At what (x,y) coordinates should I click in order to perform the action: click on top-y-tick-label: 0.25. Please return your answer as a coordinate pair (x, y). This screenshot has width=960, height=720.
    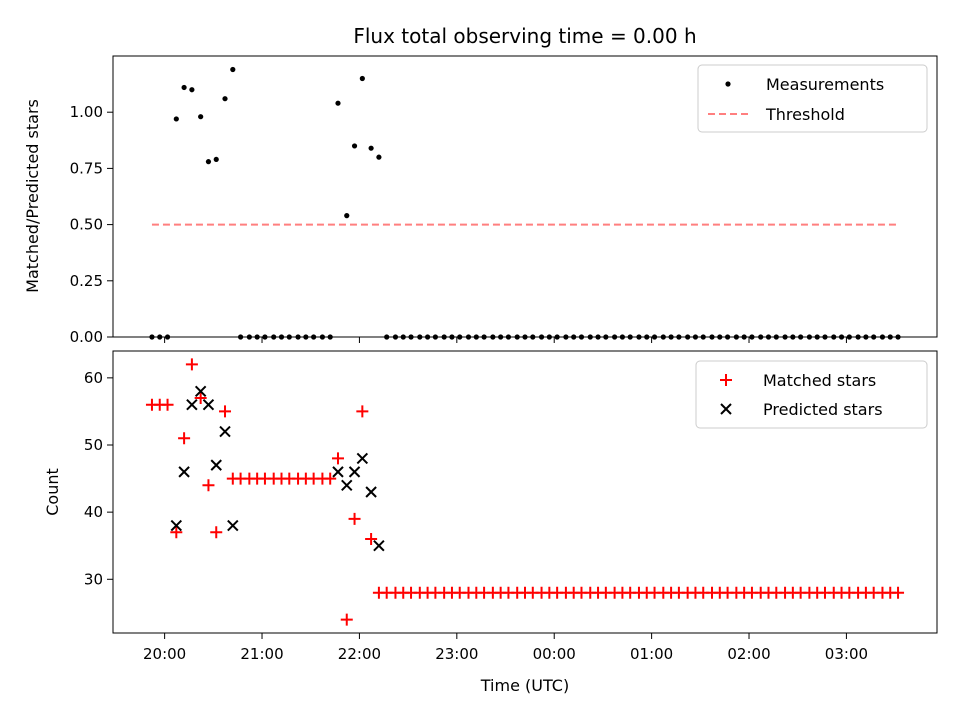
    Looking at the image, I should click on (86, 281).